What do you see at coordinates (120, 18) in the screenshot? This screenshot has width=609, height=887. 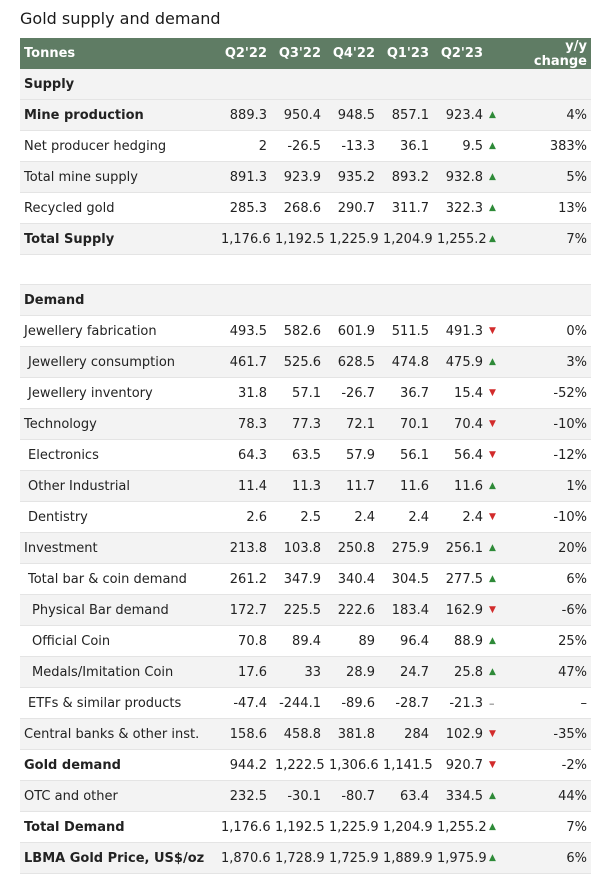 I see `page-title: Gold supply and demand` at bounding box center [120, 18].